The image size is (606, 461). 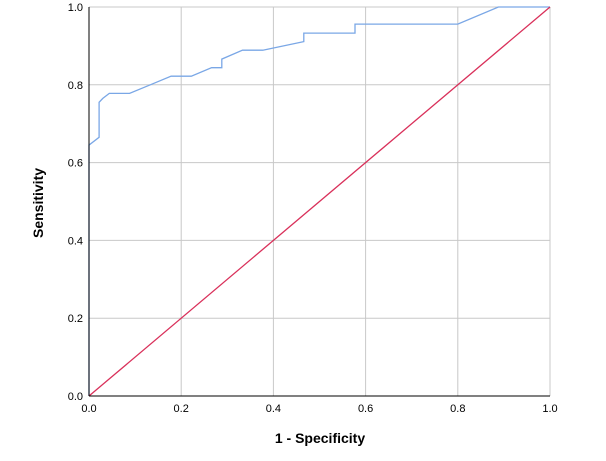 I want to click on y-tick-label: 1.0, so click(x=75, y=8).